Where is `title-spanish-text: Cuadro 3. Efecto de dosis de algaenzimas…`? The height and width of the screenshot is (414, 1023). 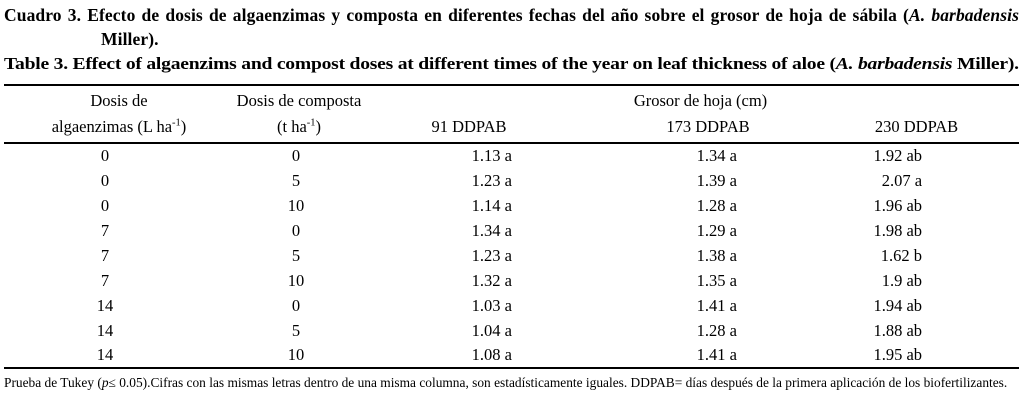
title-spanish-text: Cuadro 3. Efecto de dosis de algaenzimas… is located at coordinates (456, 15).